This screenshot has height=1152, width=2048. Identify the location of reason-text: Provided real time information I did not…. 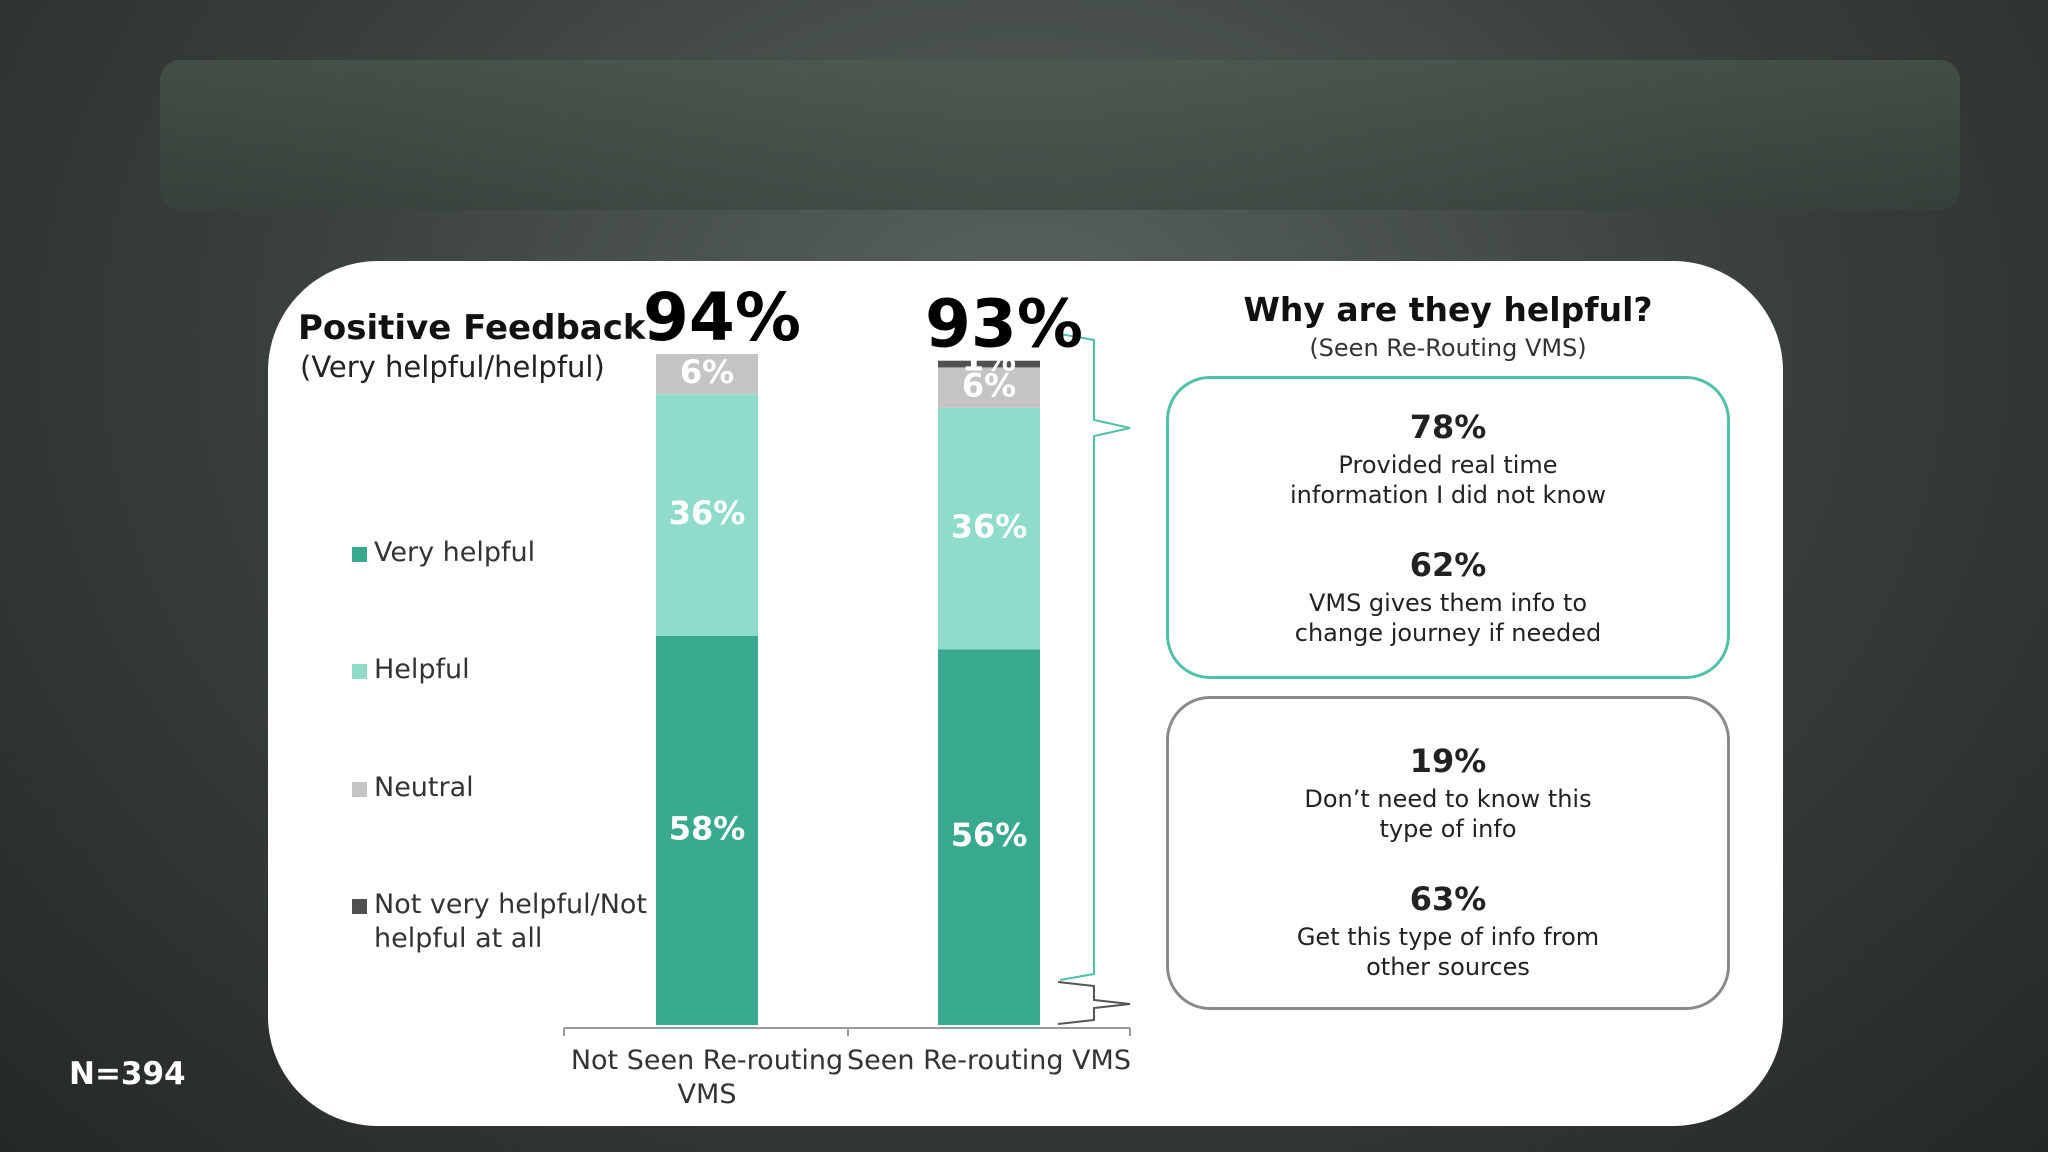
(1448, 480).